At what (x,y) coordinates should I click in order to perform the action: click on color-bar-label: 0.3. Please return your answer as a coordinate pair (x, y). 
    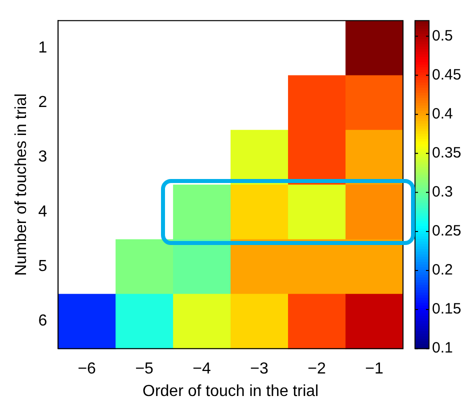
    Looking at the image, I should click on (442, 192).